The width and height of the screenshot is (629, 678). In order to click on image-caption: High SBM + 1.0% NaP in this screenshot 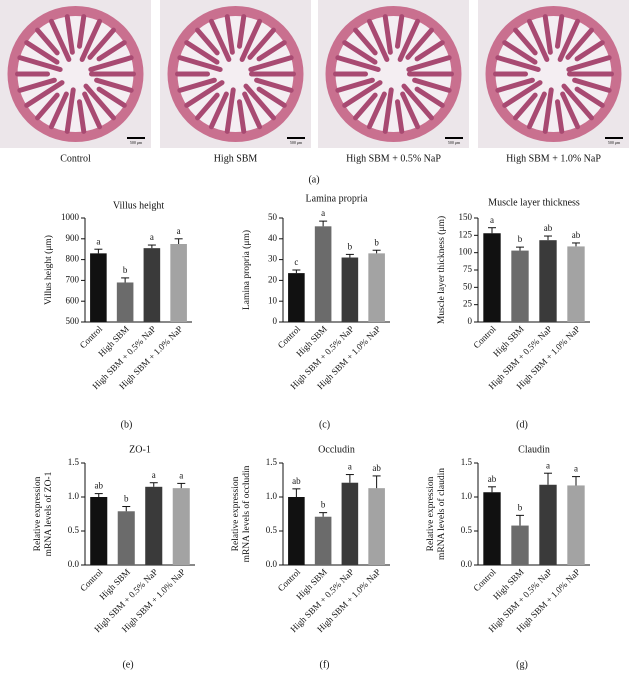, I will do `click(553, 158)`.